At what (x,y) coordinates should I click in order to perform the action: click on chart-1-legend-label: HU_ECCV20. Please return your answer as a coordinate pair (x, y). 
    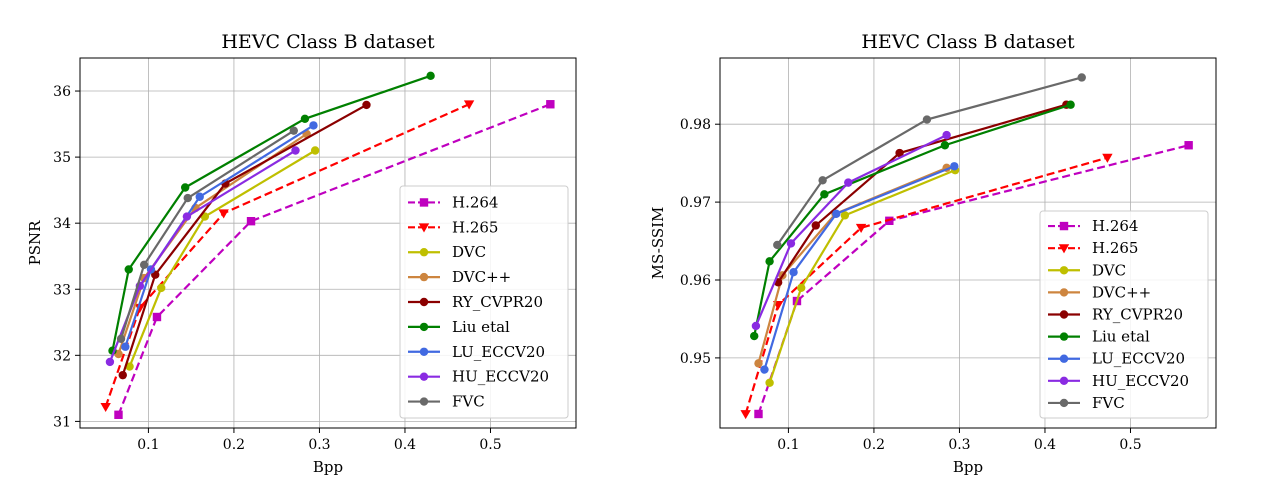
    Looking at the image, I should click on (1140, 381).